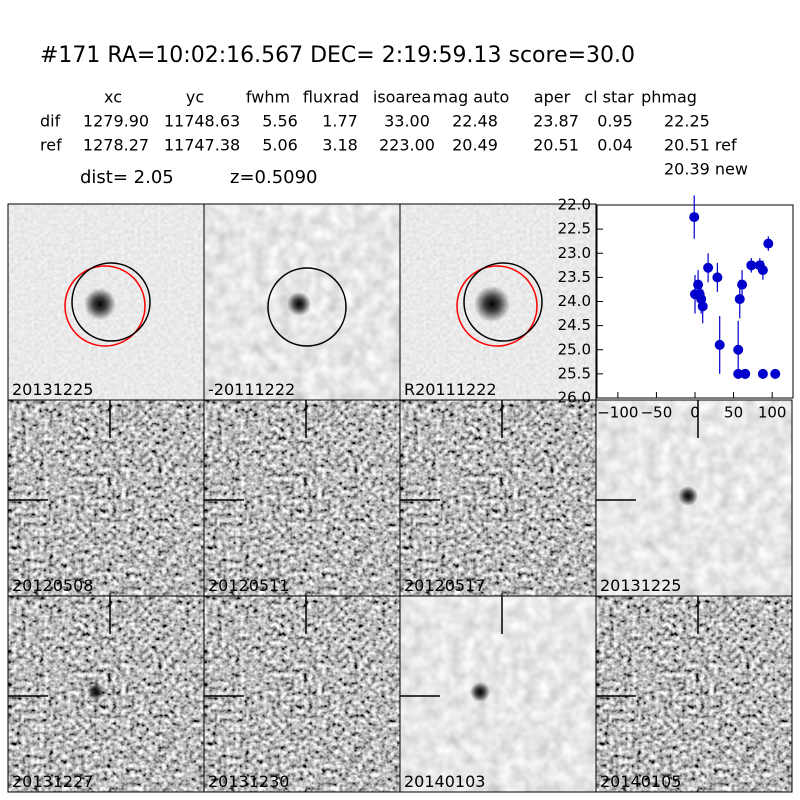 This screenshot has width=800, height=800. What do you see at coordinates (52, 585) in the screenshot?
I see `cutout-label: 20120508` at bounding box center [52, 585].